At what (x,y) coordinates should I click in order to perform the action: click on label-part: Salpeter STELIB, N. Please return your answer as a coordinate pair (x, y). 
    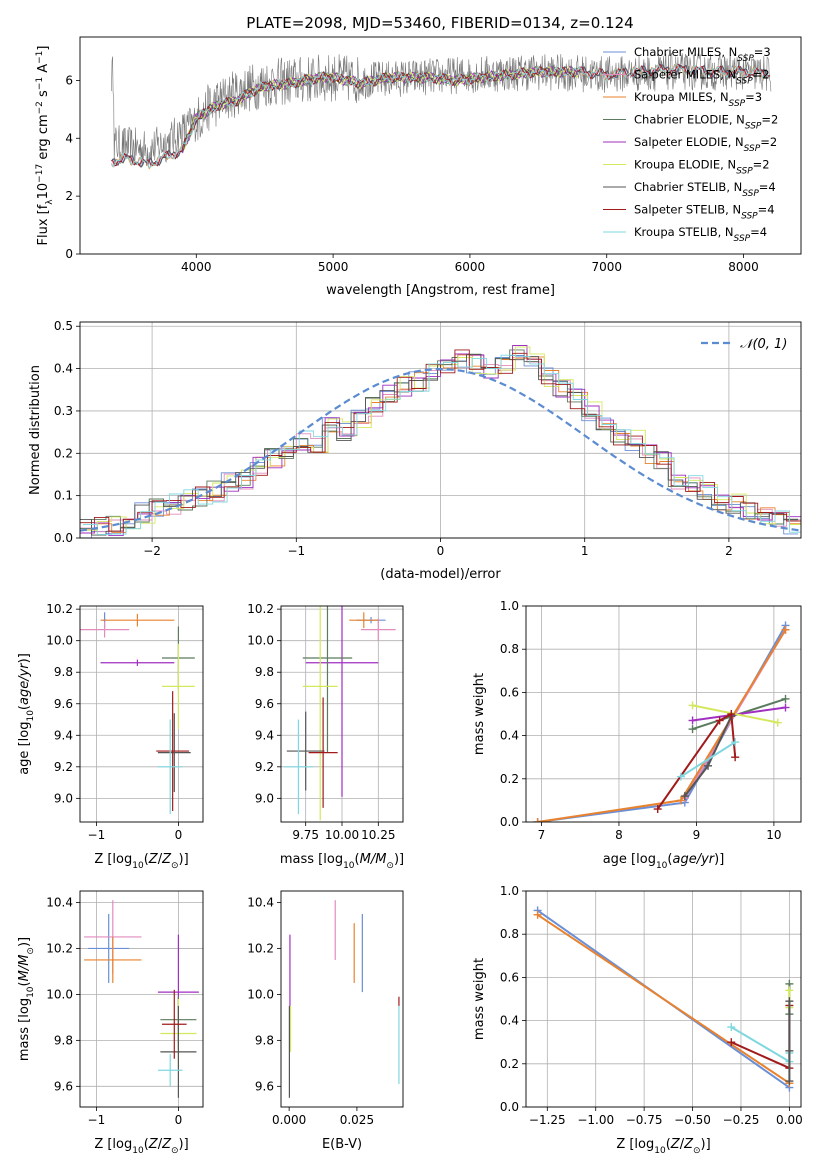
    Looking at the image, I should click on (687, 210).